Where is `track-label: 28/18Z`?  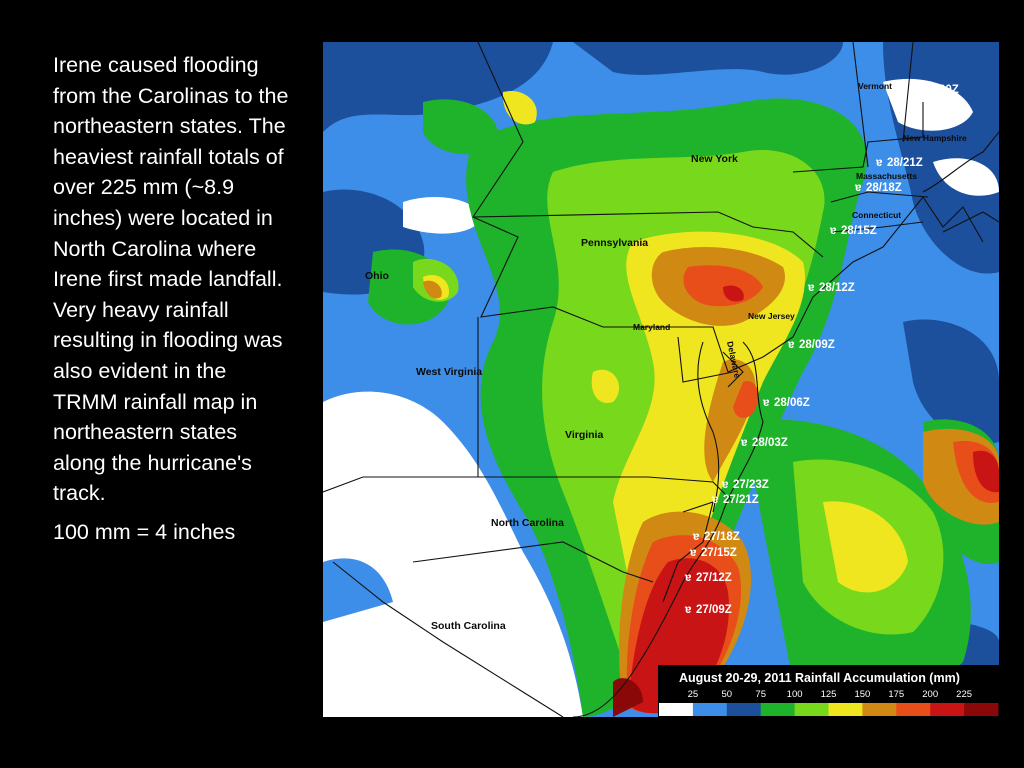 track-label: 28/18Z is located at coordinates (884, 188).